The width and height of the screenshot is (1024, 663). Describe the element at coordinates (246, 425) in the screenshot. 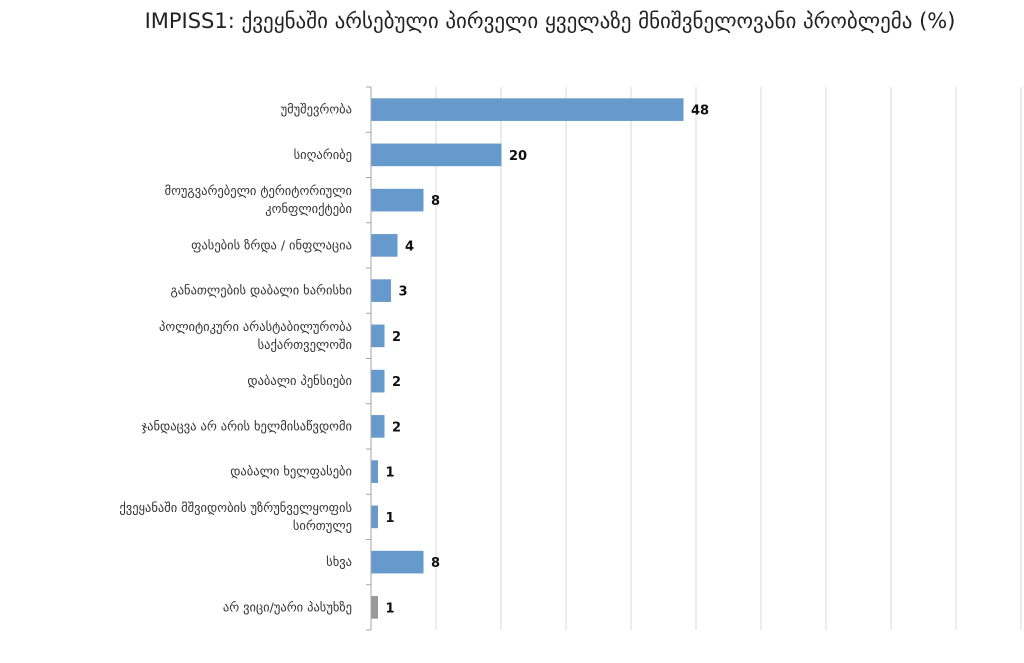

I see `category-label: ჯანდაცვა არ არის ხელმისაწვდომი` at that location.